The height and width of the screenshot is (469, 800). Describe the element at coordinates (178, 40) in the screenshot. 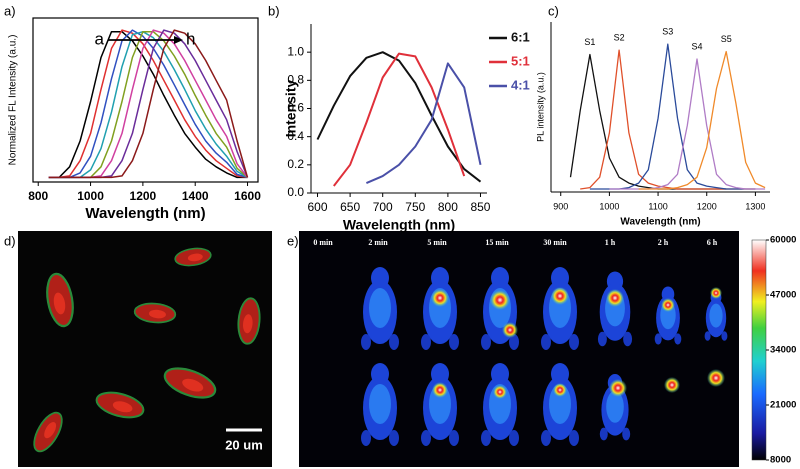

I see `annotation-arrowhead` at that location.